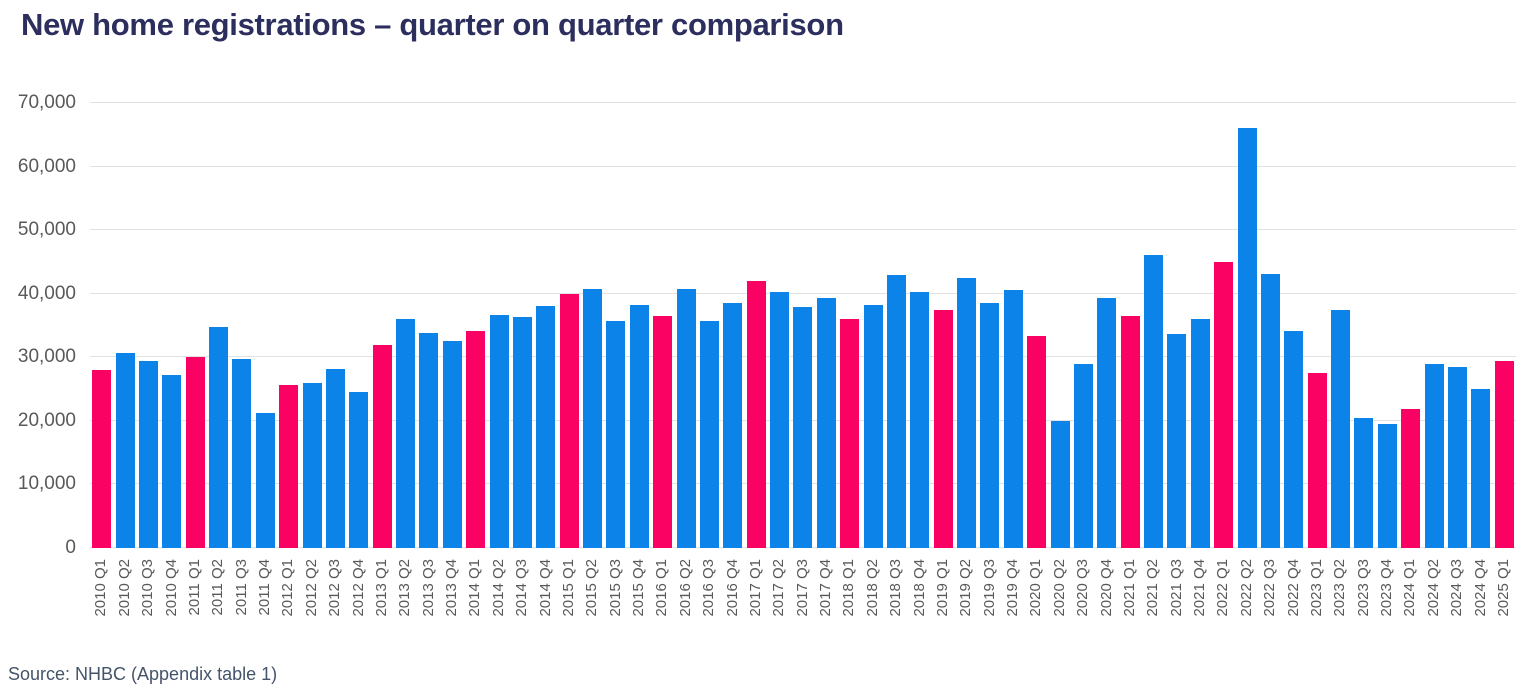 Image resolution: width=1536 pixels, height=693 pixels. I want to click on x-tick-slot: 2024 Q4, so click(1480, 599).